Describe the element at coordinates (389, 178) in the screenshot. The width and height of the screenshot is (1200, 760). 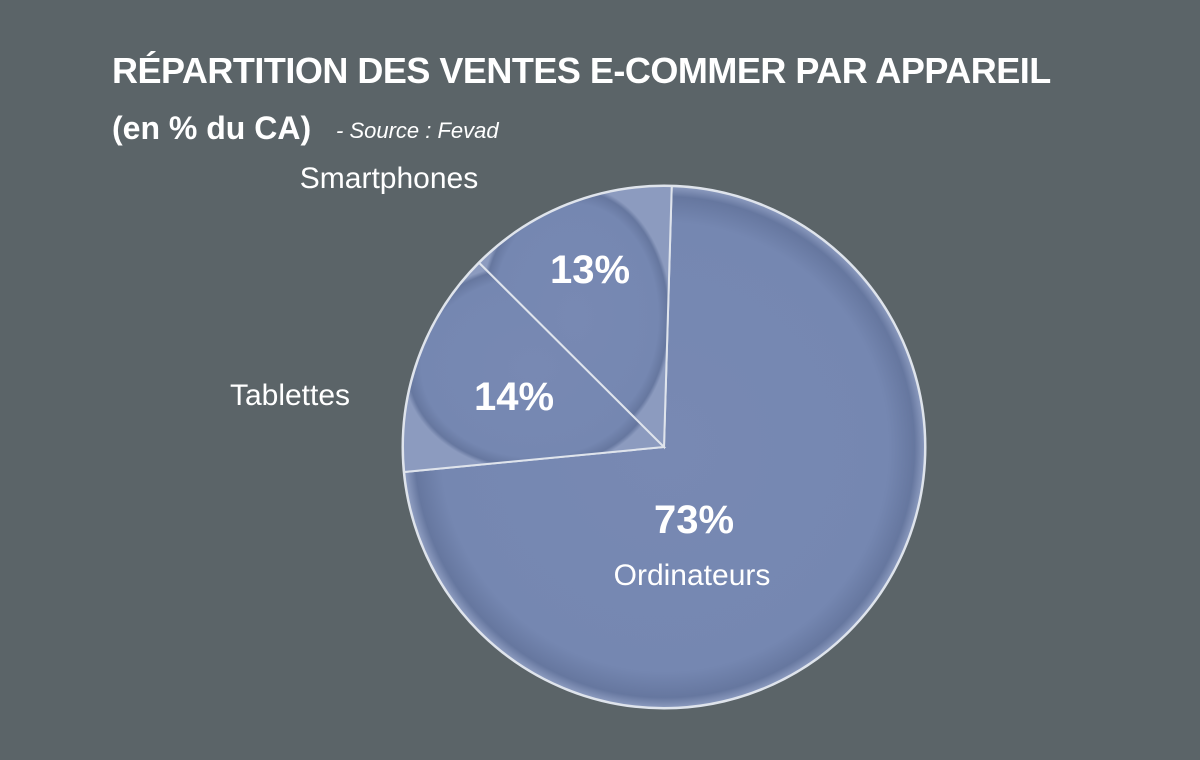
I see `slice-category-label-smartphones: Smartphones` at that location.